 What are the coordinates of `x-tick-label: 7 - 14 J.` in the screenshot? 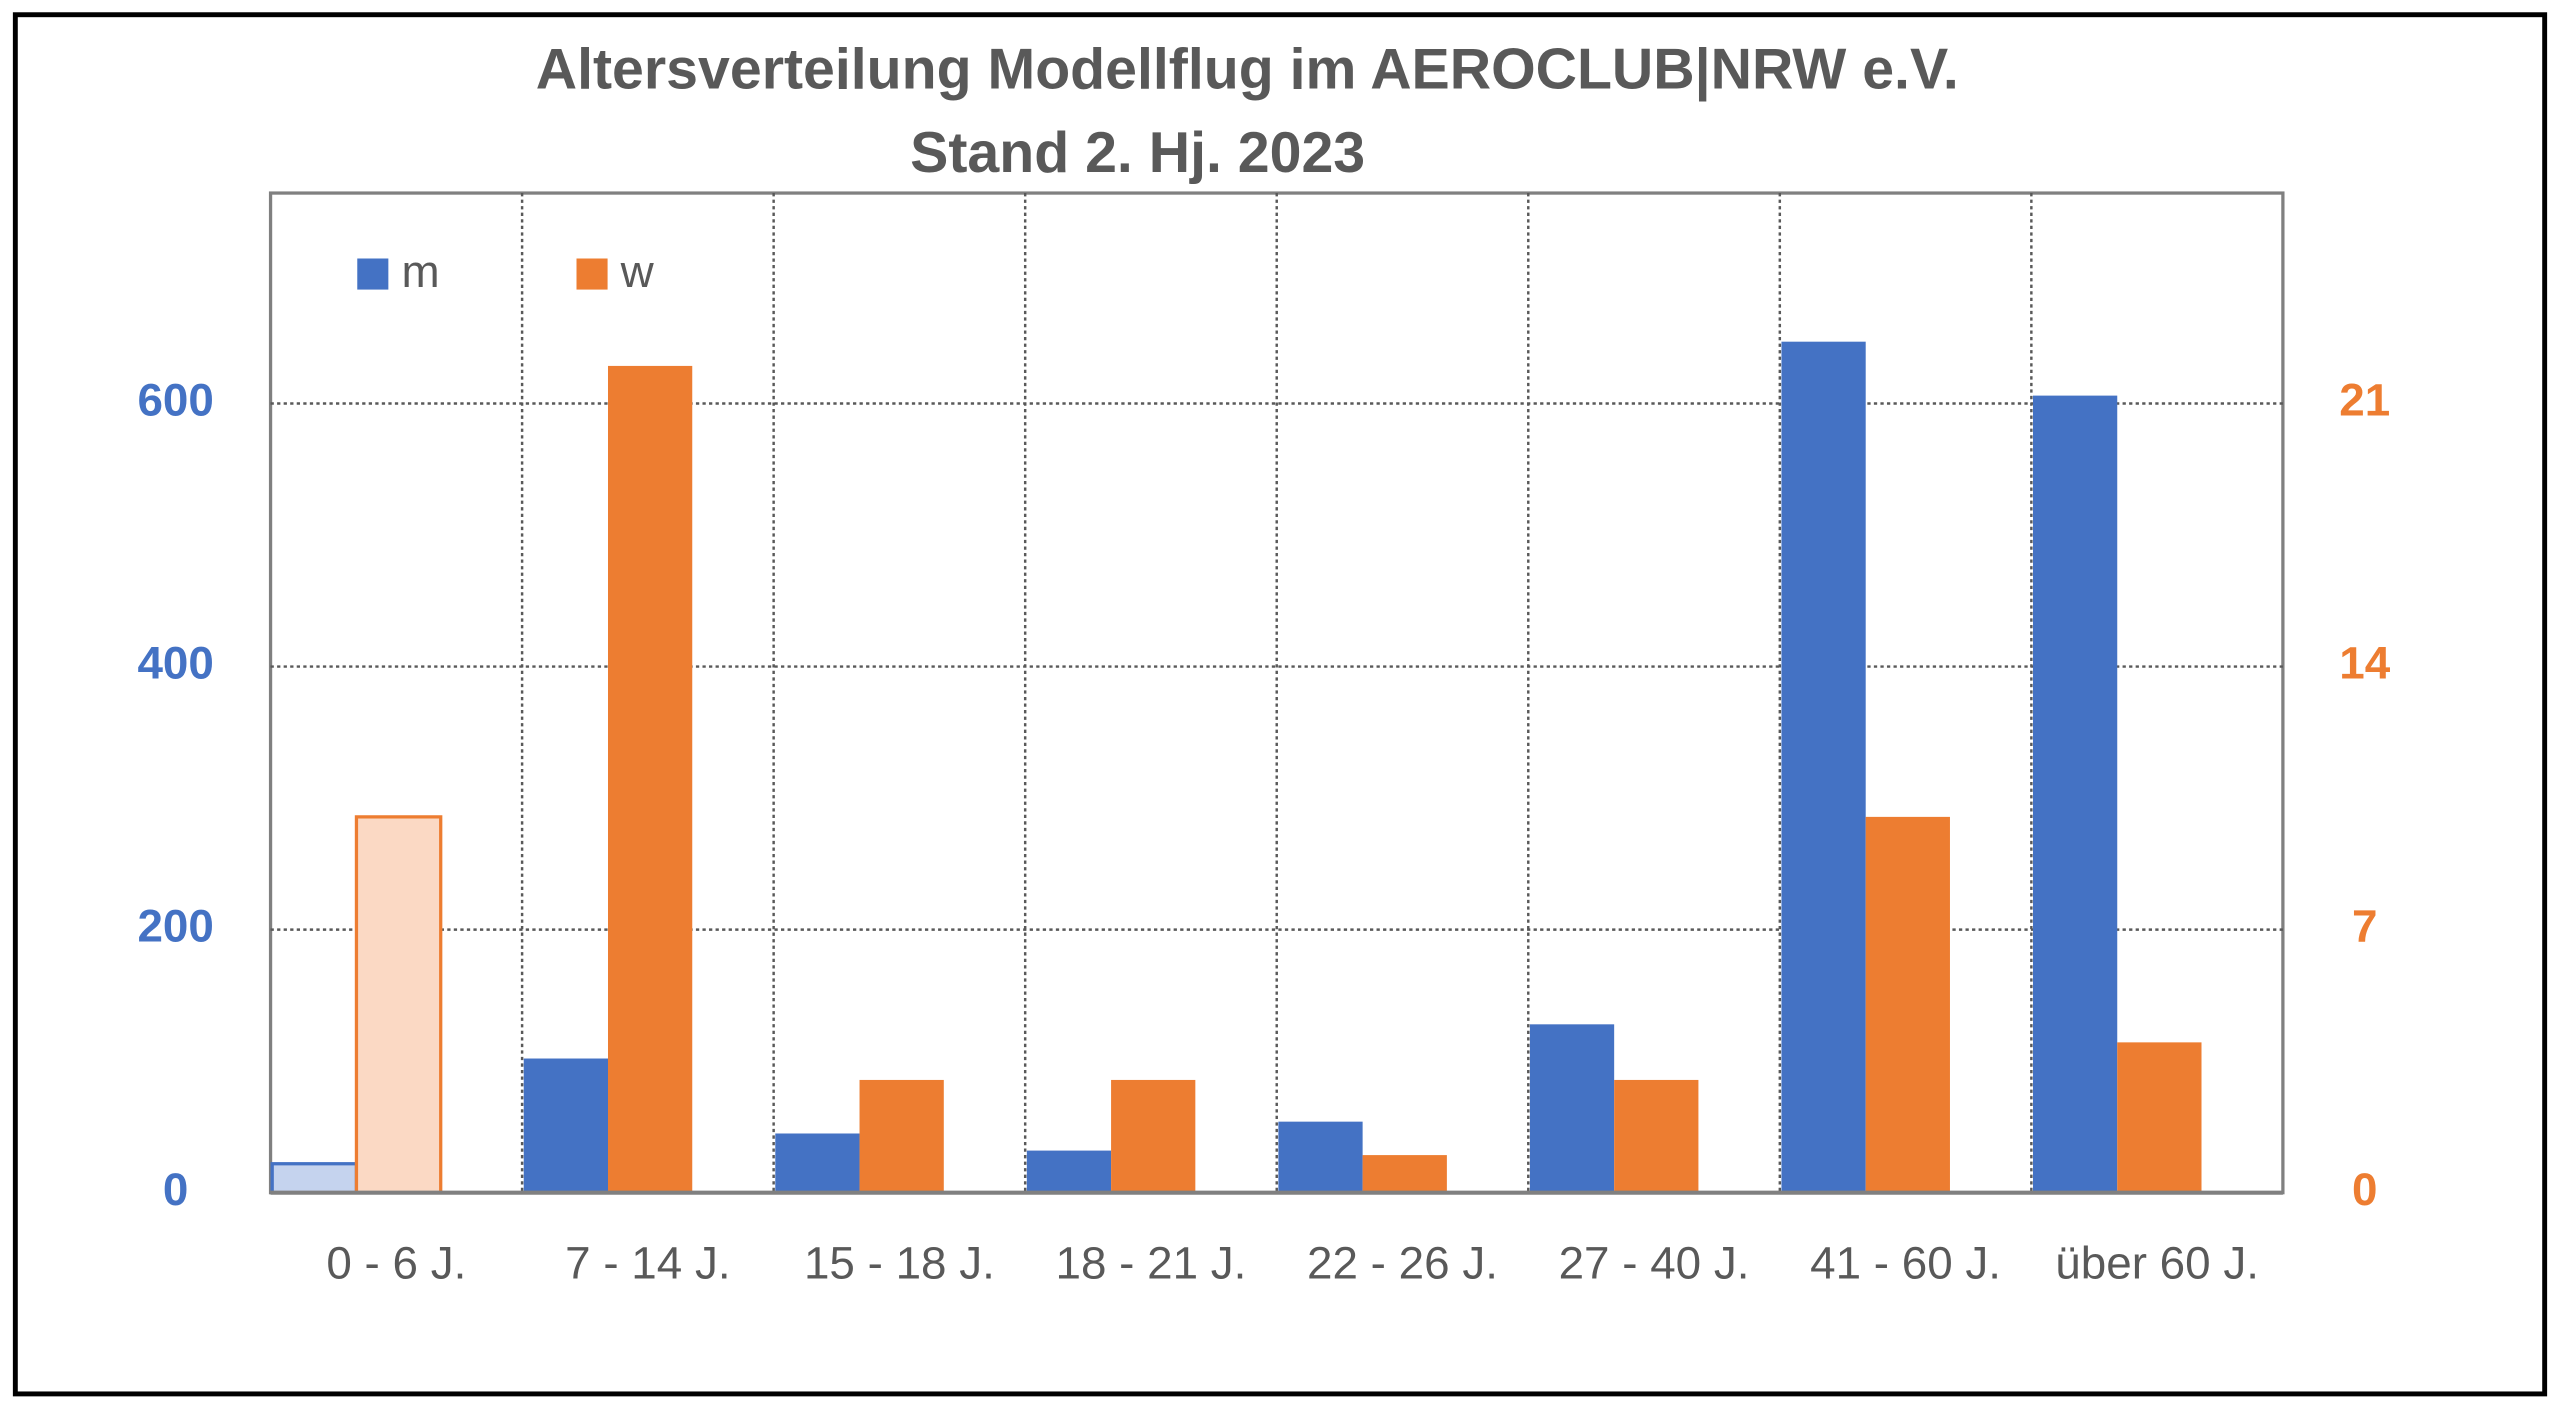 It's located at (647, 1262).